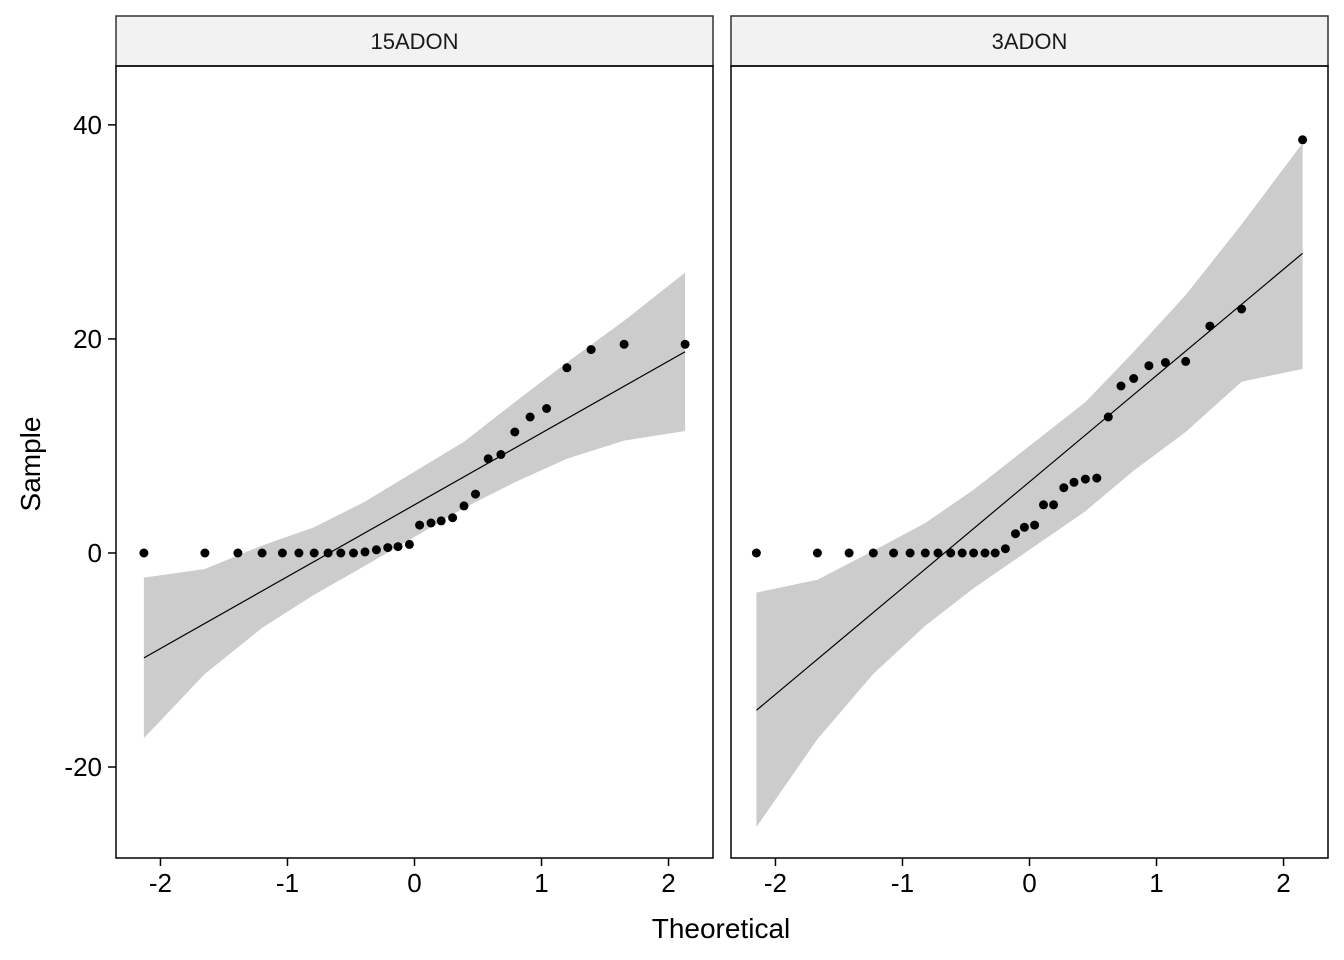 The width and height of the screenshot is (1344, 960). I want to click on reference-line, so click(414, 505).